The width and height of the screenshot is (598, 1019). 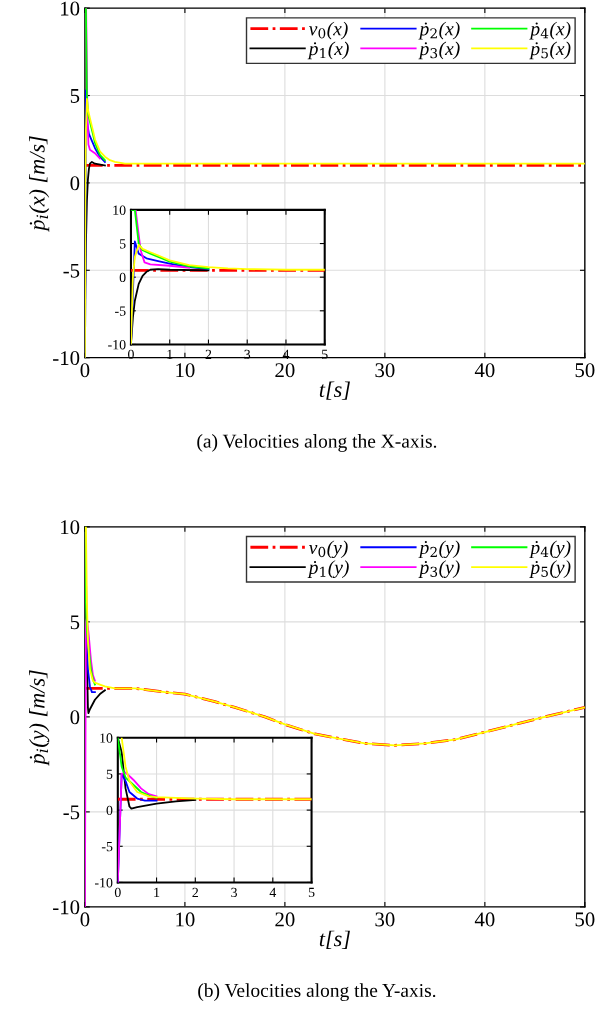 I want to click on x-tick-label: 5, so click(x=311, y=892).